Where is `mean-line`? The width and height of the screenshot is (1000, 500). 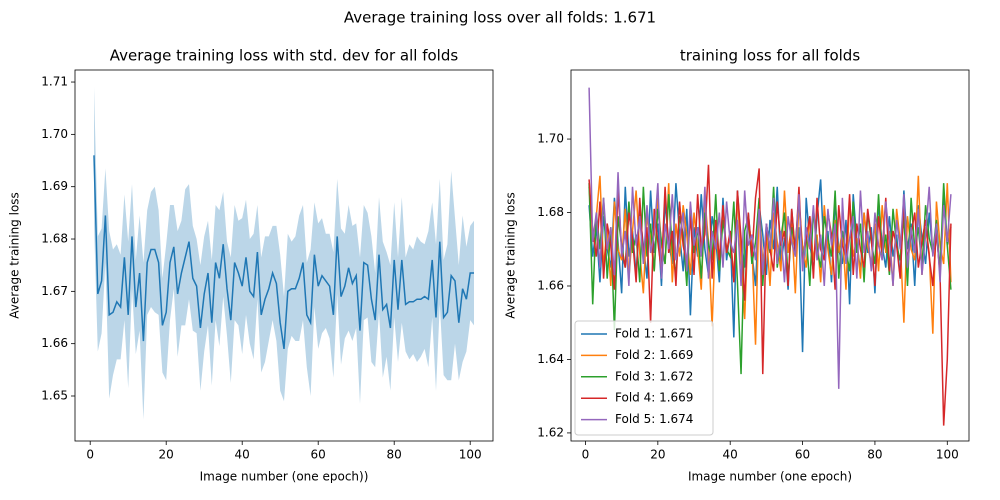
mean-line is located at coordinates (283, 252).